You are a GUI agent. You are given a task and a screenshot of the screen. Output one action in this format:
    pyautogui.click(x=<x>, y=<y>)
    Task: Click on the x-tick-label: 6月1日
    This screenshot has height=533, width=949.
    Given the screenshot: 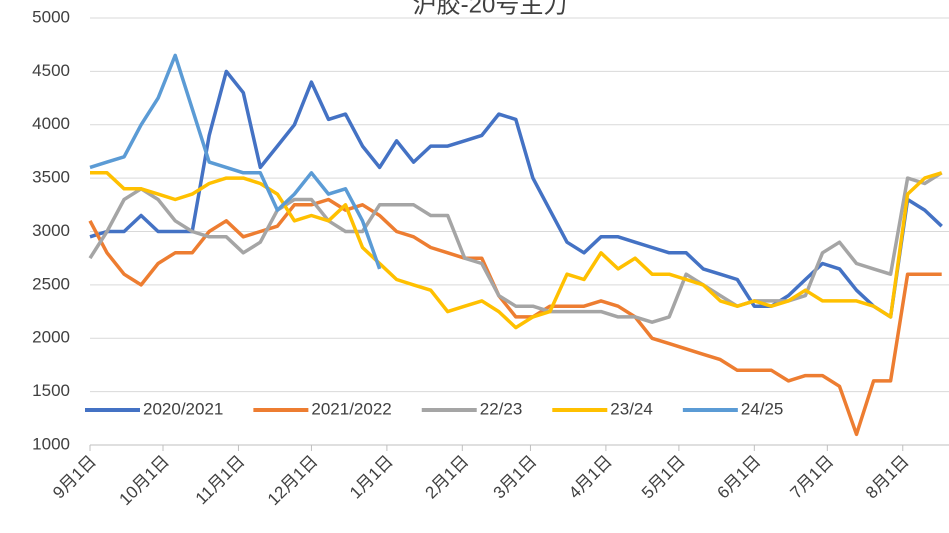 What is the action you would take?
    pyautogui.click(x=738, y=477)
    